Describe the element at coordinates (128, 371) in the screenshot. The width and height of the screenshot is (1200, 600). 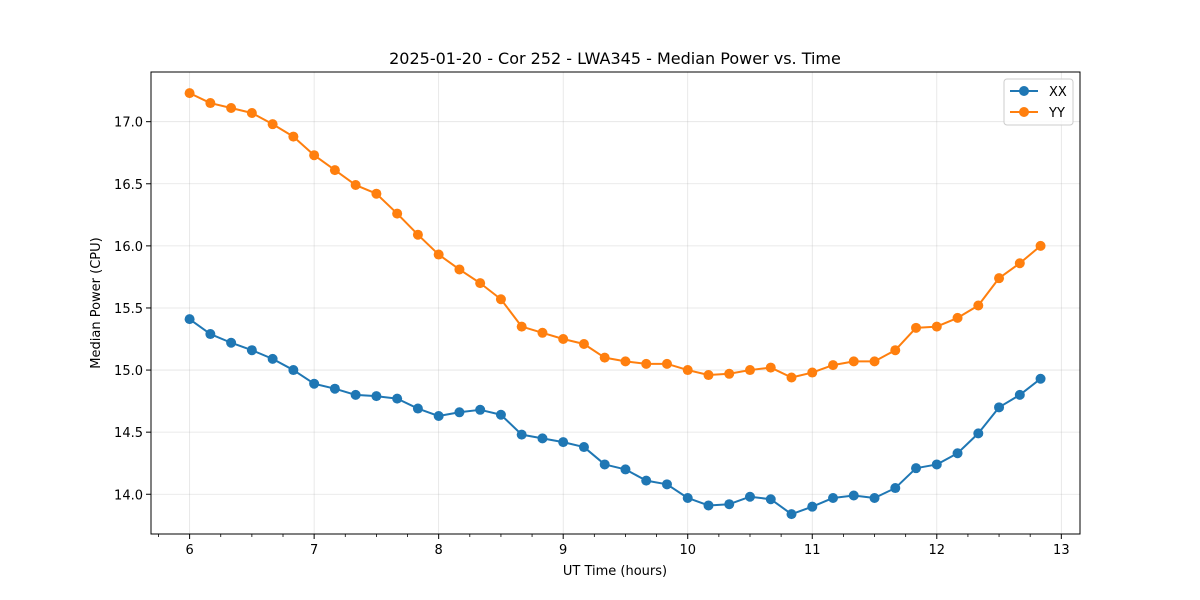
I see `y-tick-label: 15.0` at that location.